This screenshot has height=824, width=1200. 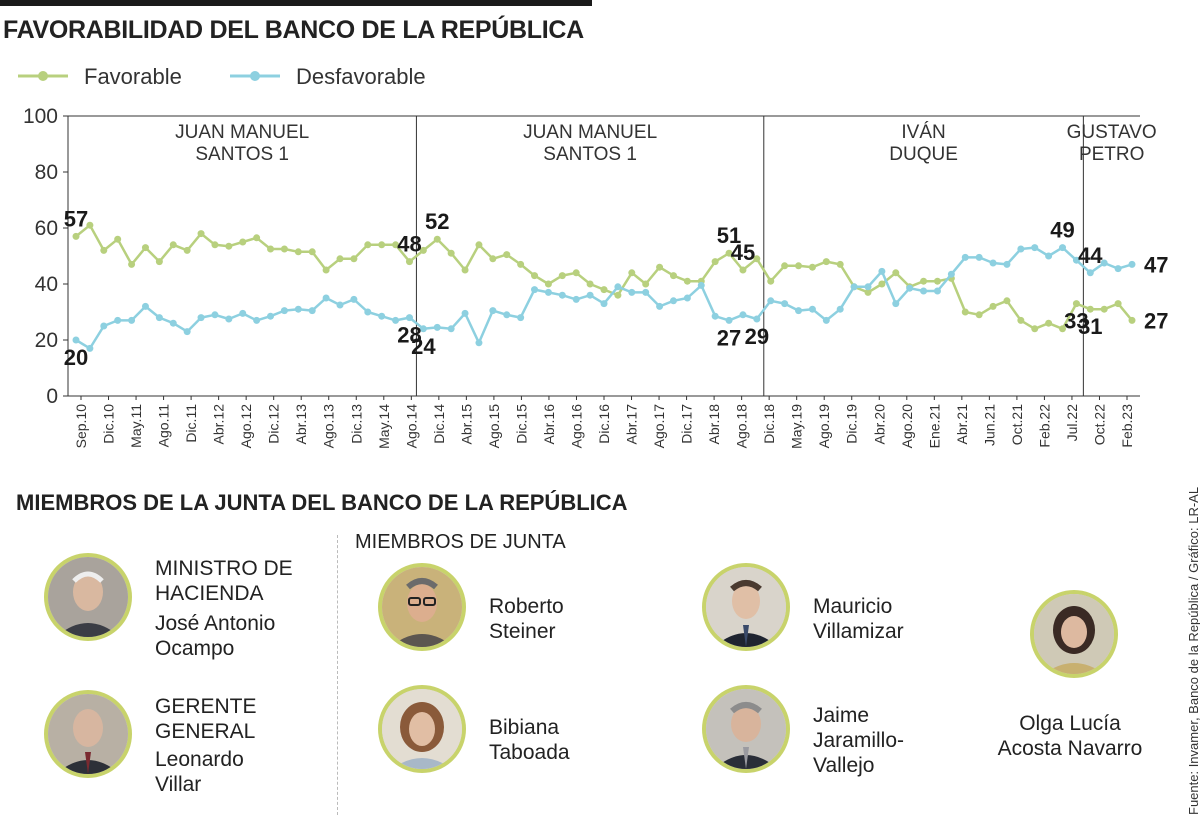 I want to click on name-line: José Antonio, so click(x=215, y=623).